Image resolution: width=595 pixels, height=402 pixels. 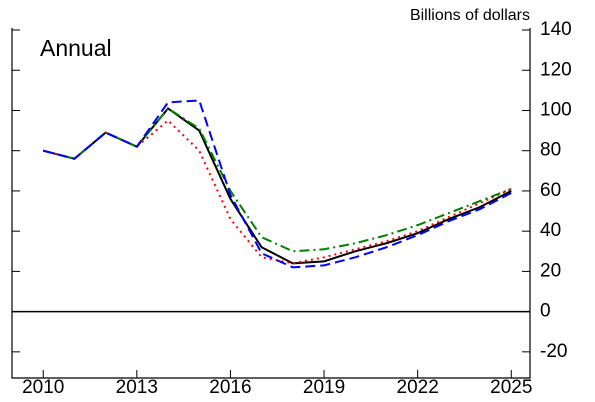 What do you see at coordinates (550, 190) in the screenshot?
I see `y-tick-label: 60` at bounding box center [550, 190].